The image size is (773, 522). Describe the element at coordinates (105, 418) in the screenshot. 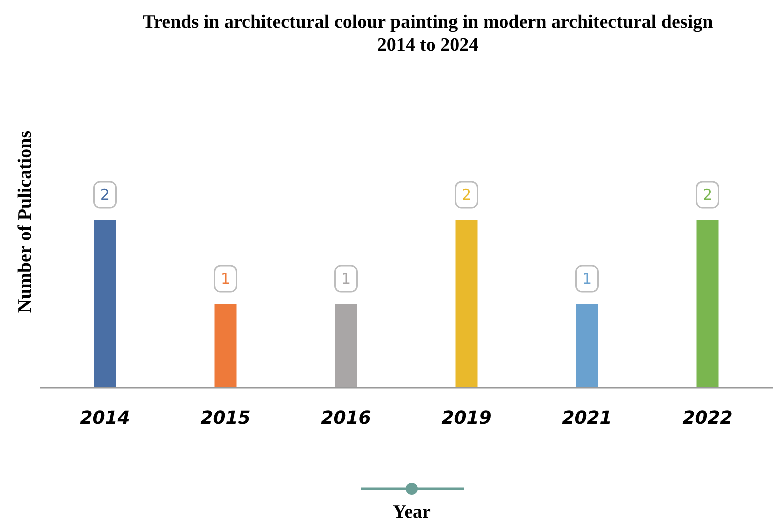

I see `x-tick-label: 2014` at that location.